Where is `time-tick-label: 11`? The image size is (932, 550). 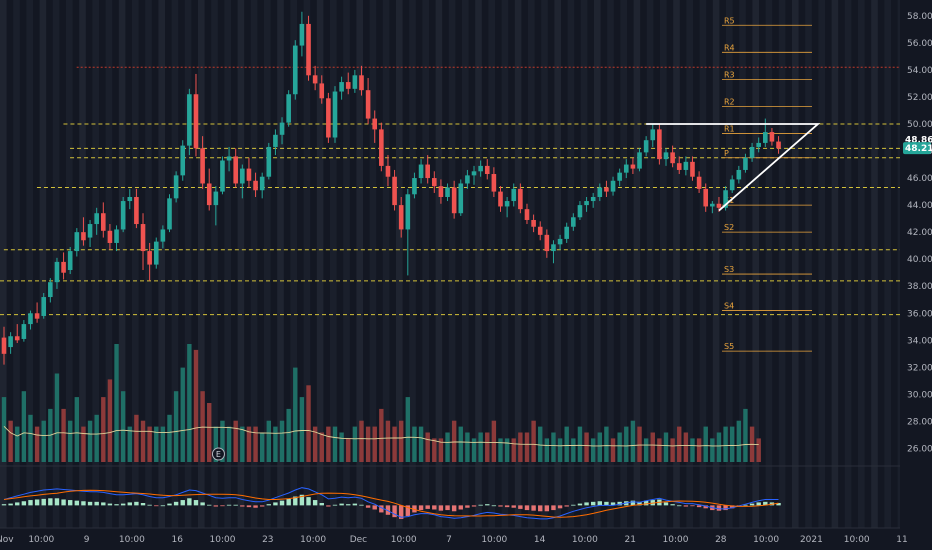 time-tick-label: 11 is located at coordinates (901, 540).